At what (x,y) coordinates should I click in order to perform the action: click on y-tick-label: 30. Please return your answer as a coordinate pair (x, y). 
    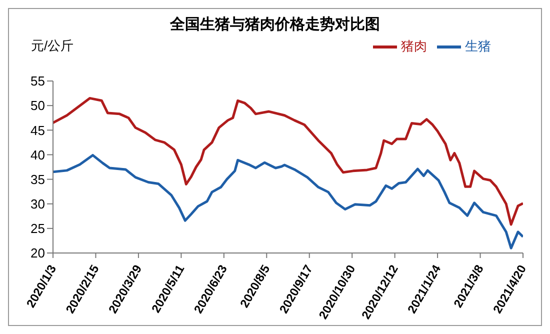
    Looking at the image, I should click on (37, 204).